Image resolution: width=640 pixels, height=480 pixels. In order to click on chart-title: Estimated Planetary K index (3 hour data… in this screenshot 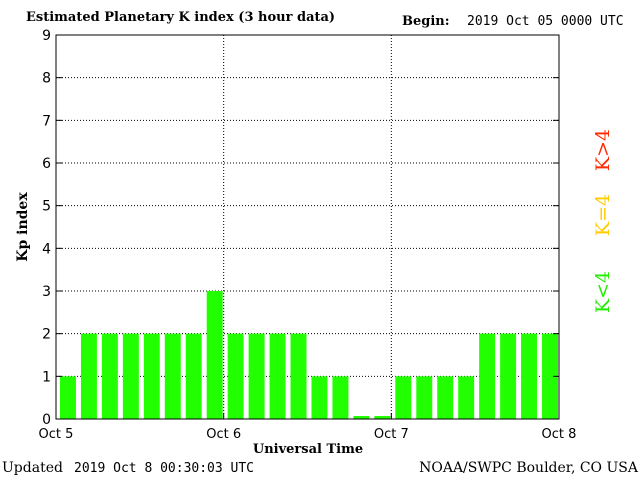, I will do `click(181, 17)`.